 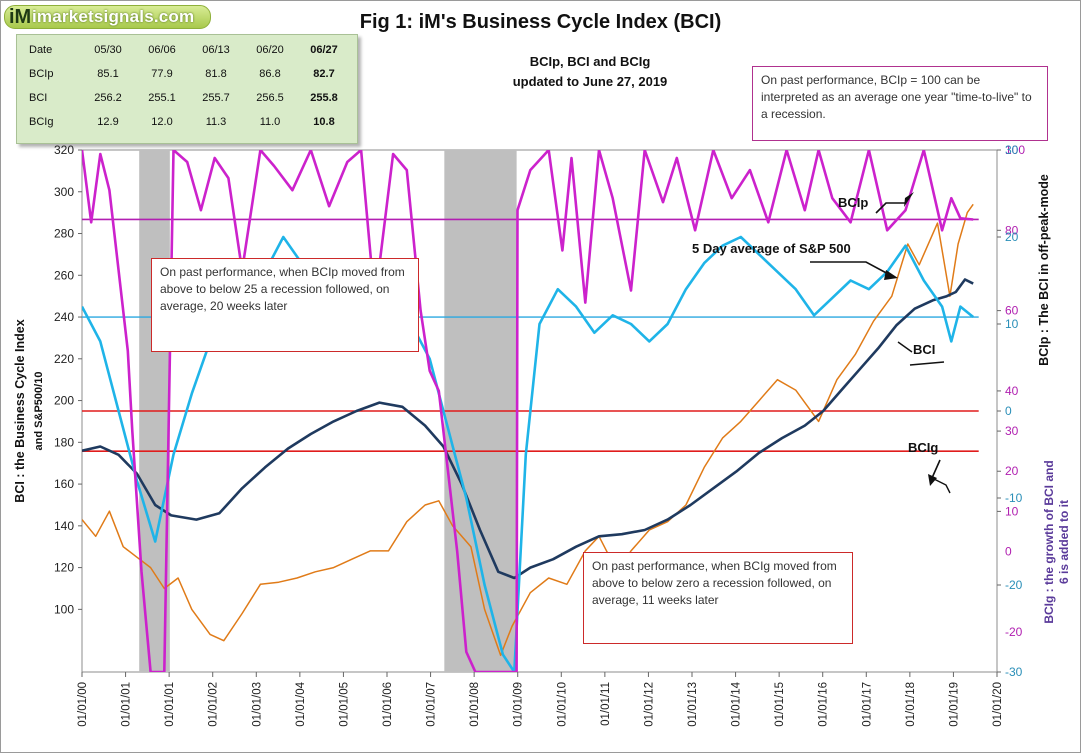 What do you see at coordinates (216, 98) in the screenshot?
I see `table-cell: 255.7` at bounding box center [216, 98].